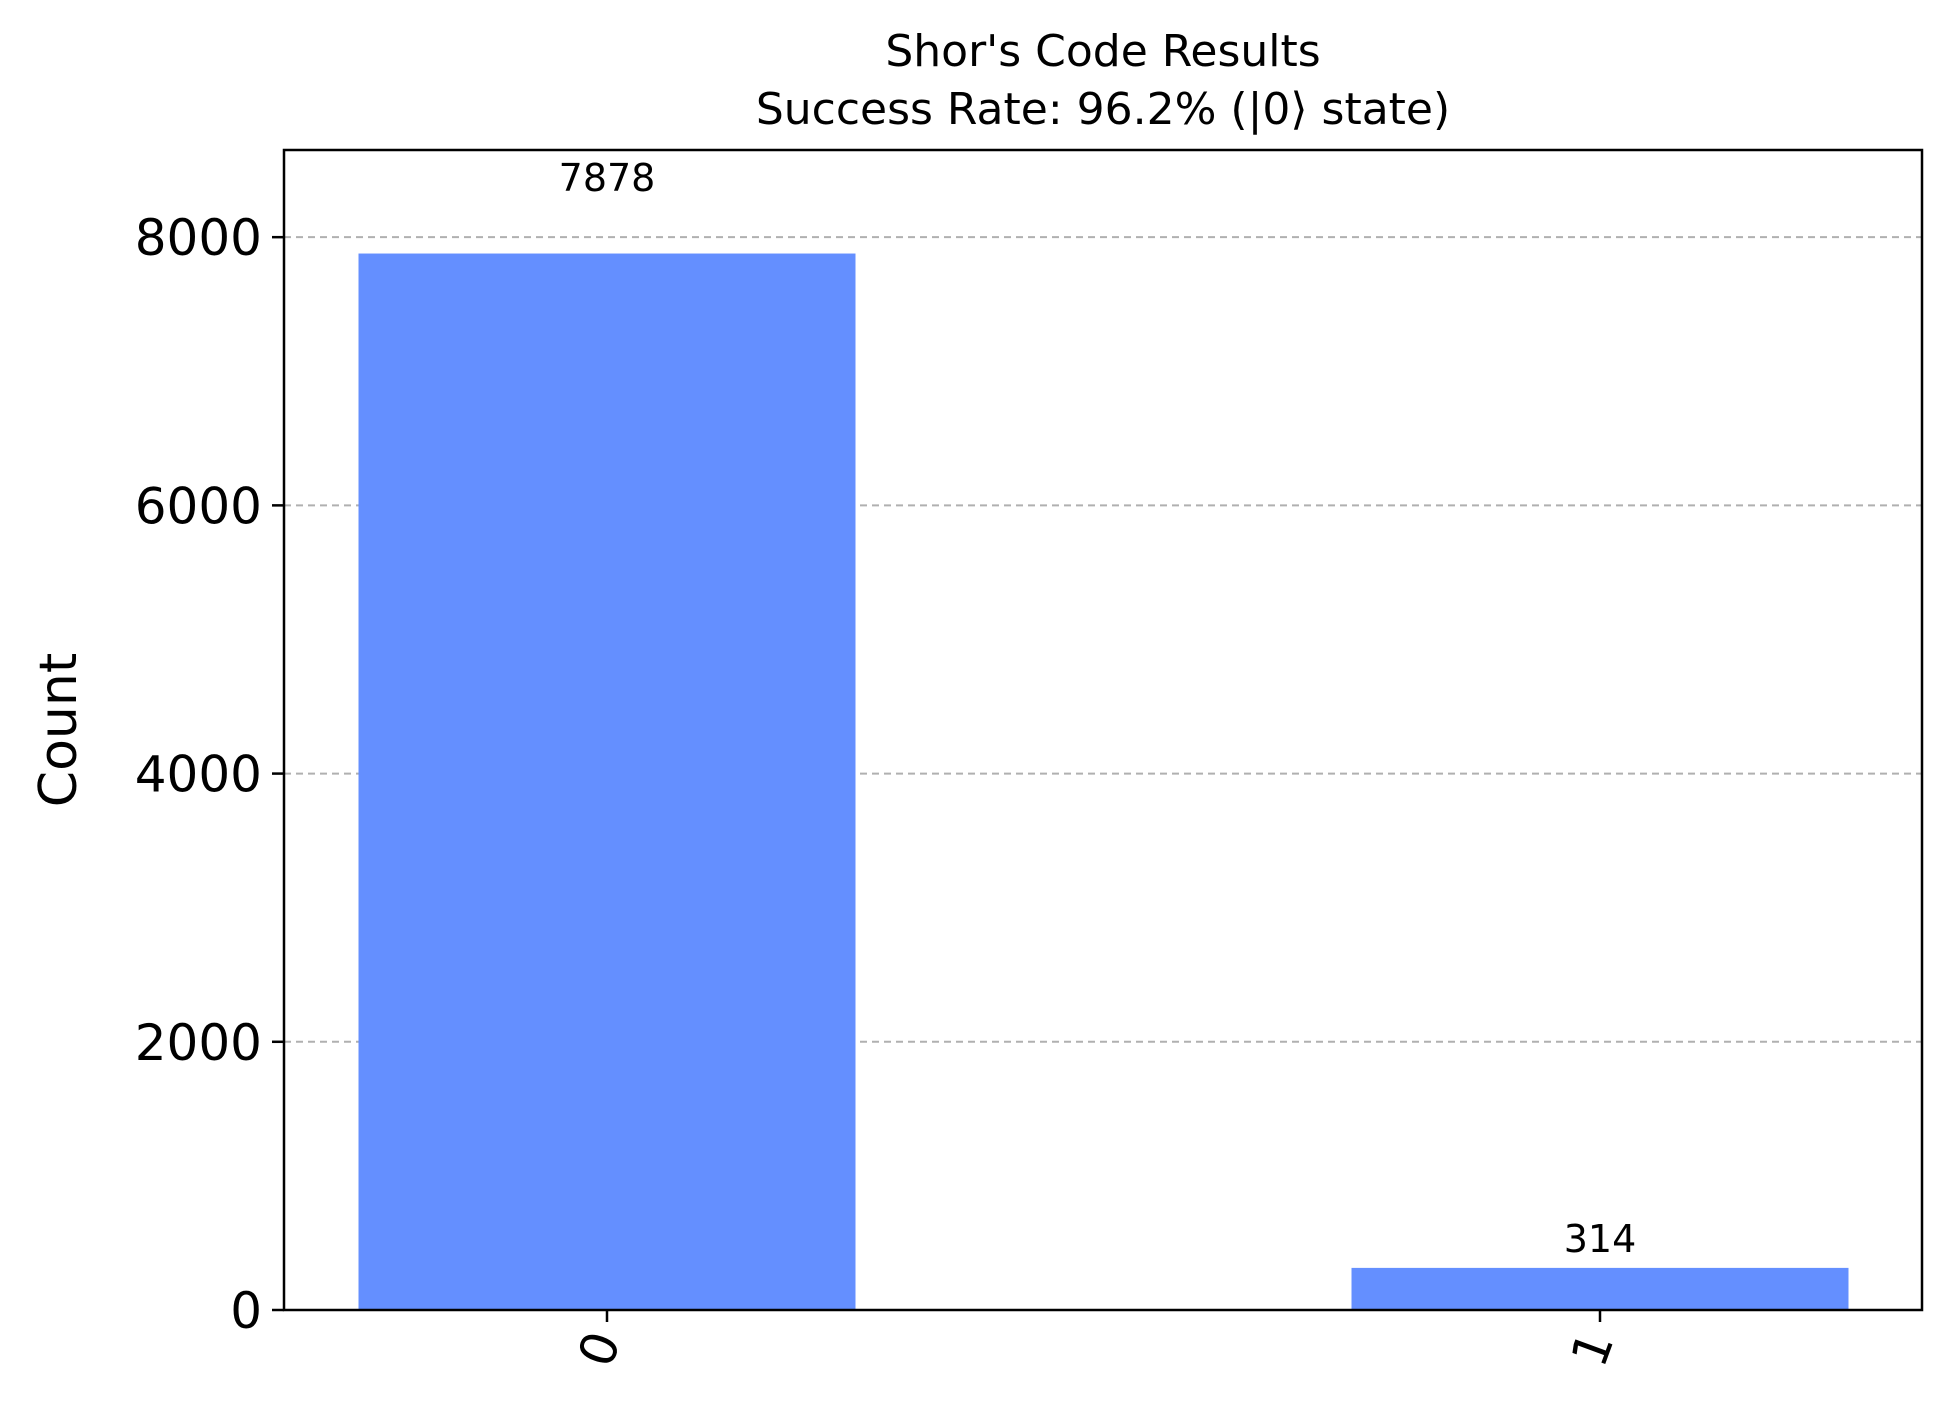  What do you see at coordinates (198, 238) in the screenshot?
I see `y-tick-label: 8000` at bounding box center [198, 238].